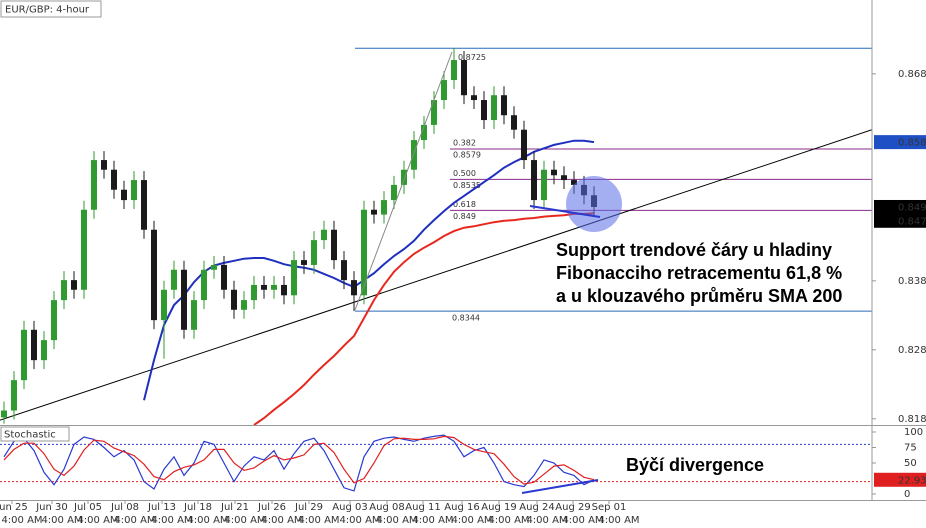  Describe the element at coordinates (467, 155) in the screenshot. I see `fib-price: 0.8579` at that location.